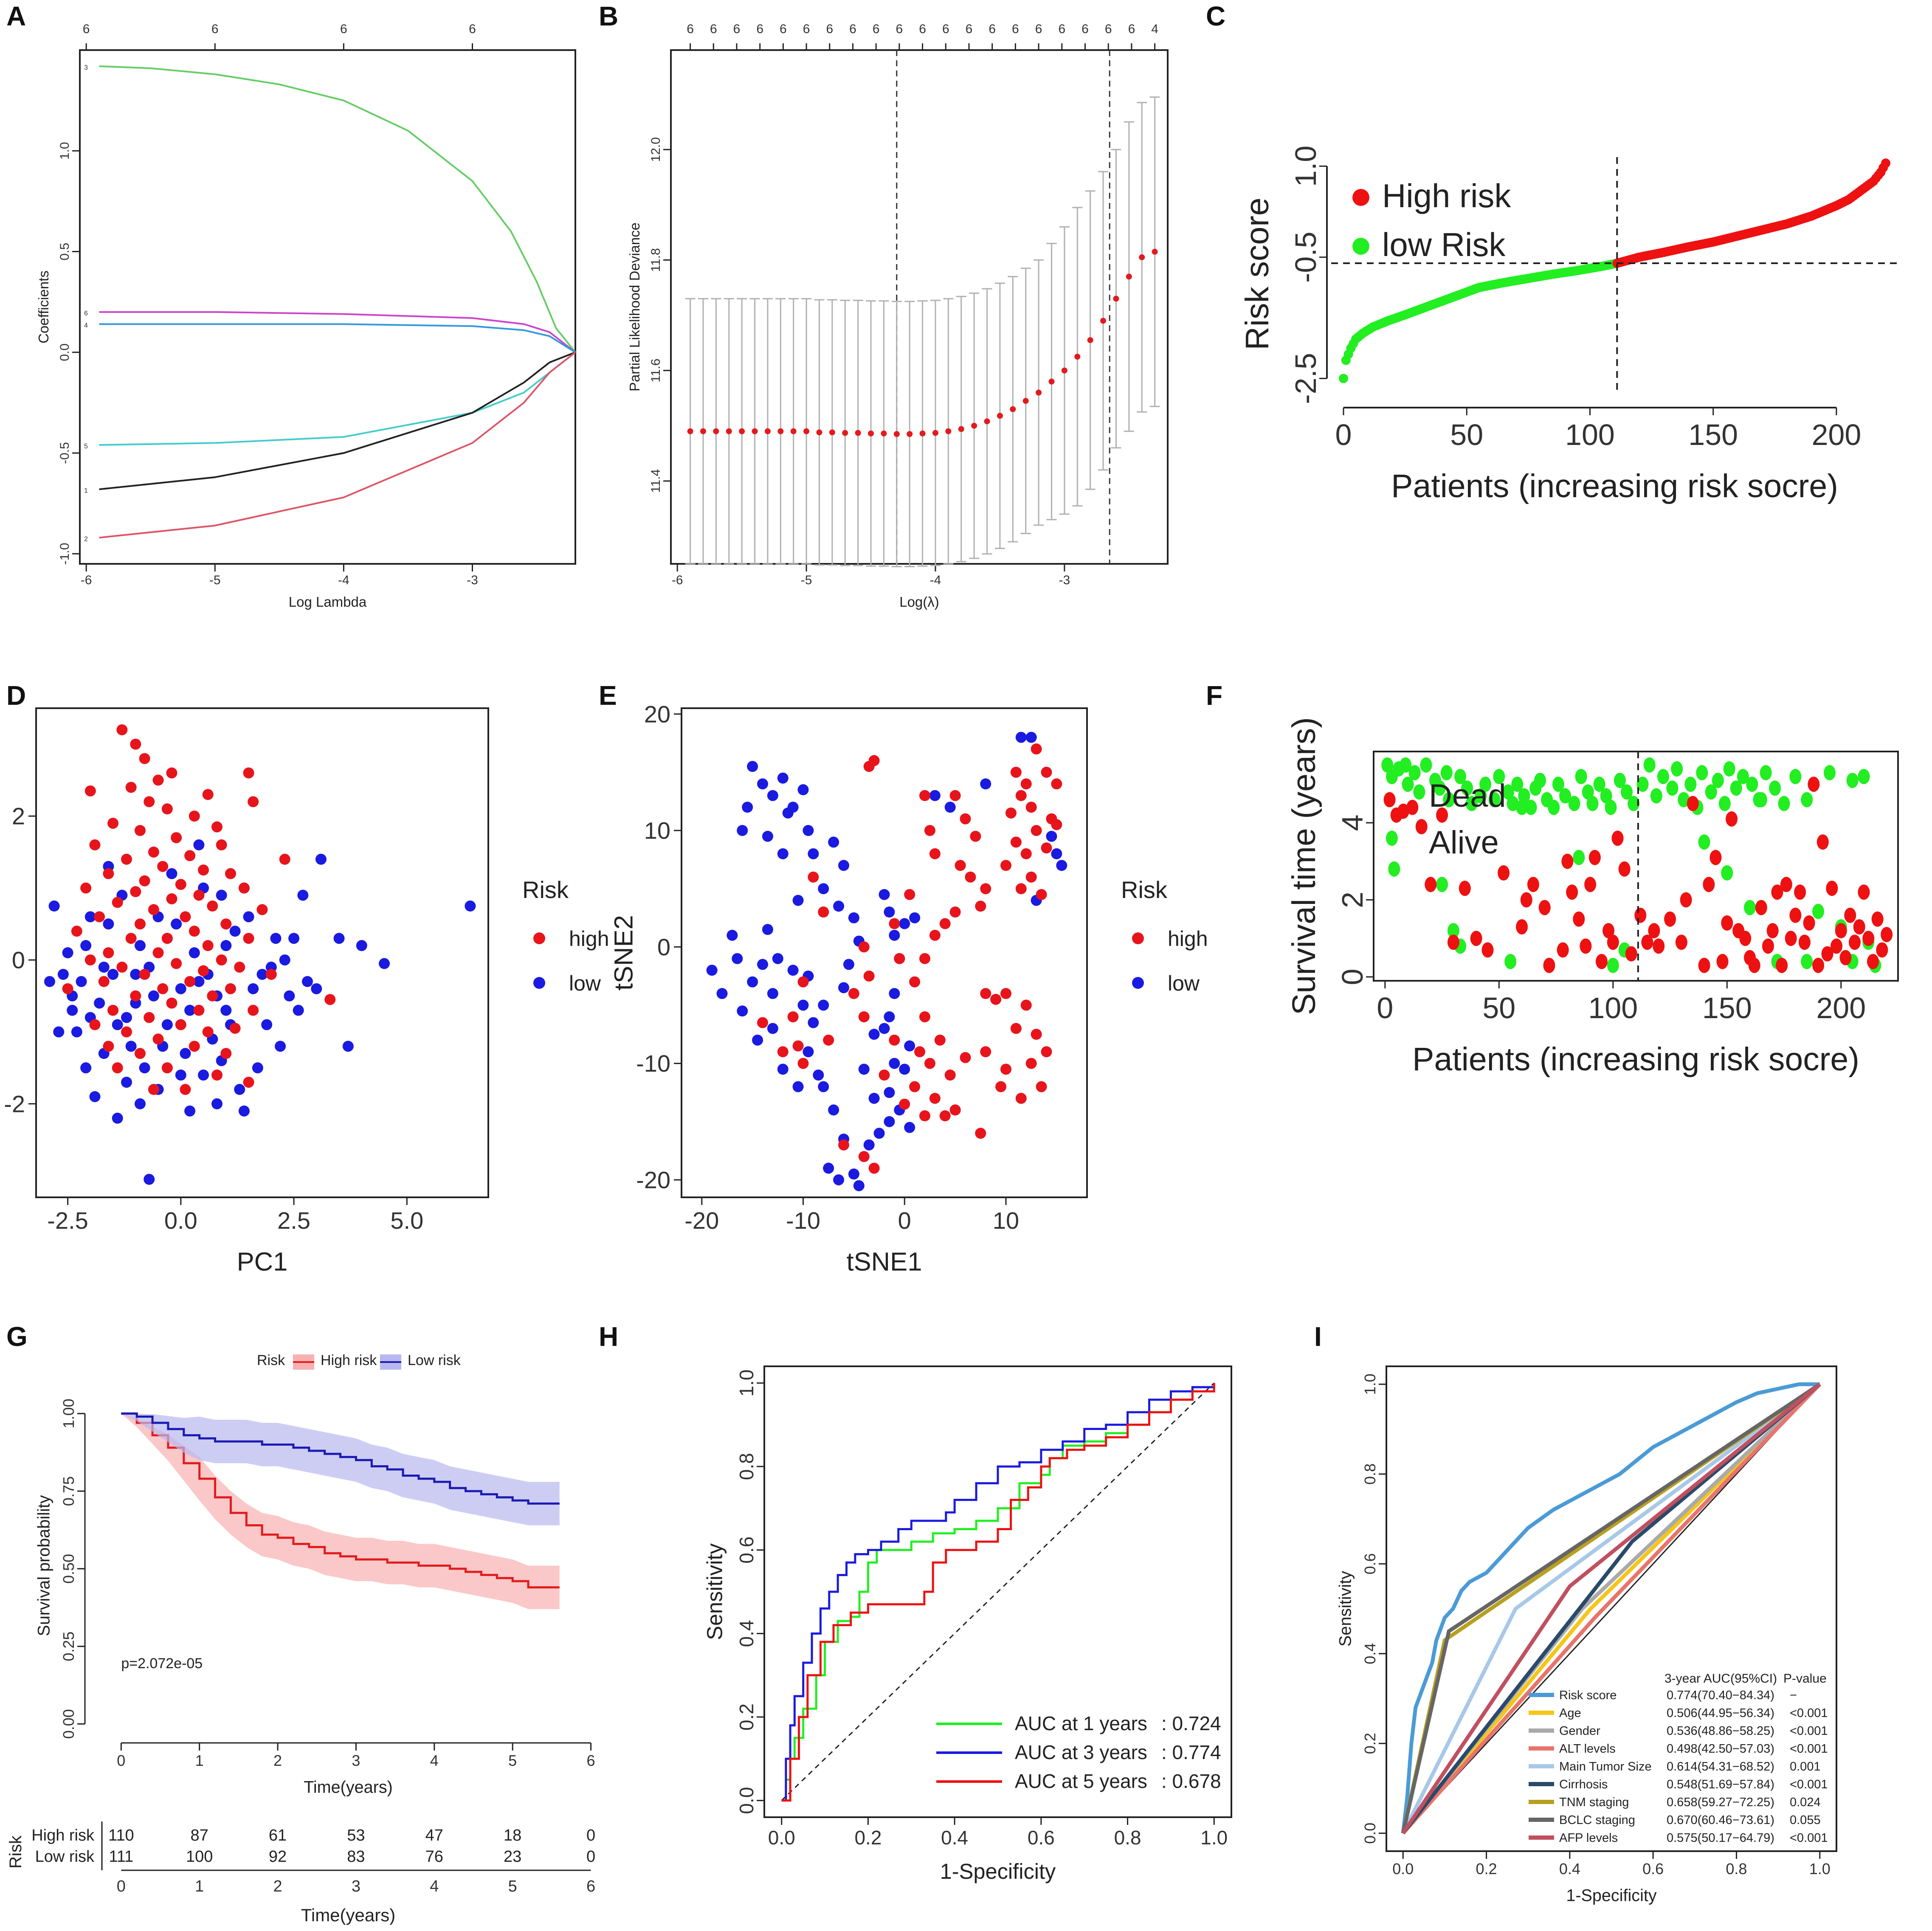 This screenshot has width=1932, height=1931. What do you see at coordinates (1318, 1336) in the screenshot?
I see `panel-letter-I: I` at bounding box center [1318, 1336].